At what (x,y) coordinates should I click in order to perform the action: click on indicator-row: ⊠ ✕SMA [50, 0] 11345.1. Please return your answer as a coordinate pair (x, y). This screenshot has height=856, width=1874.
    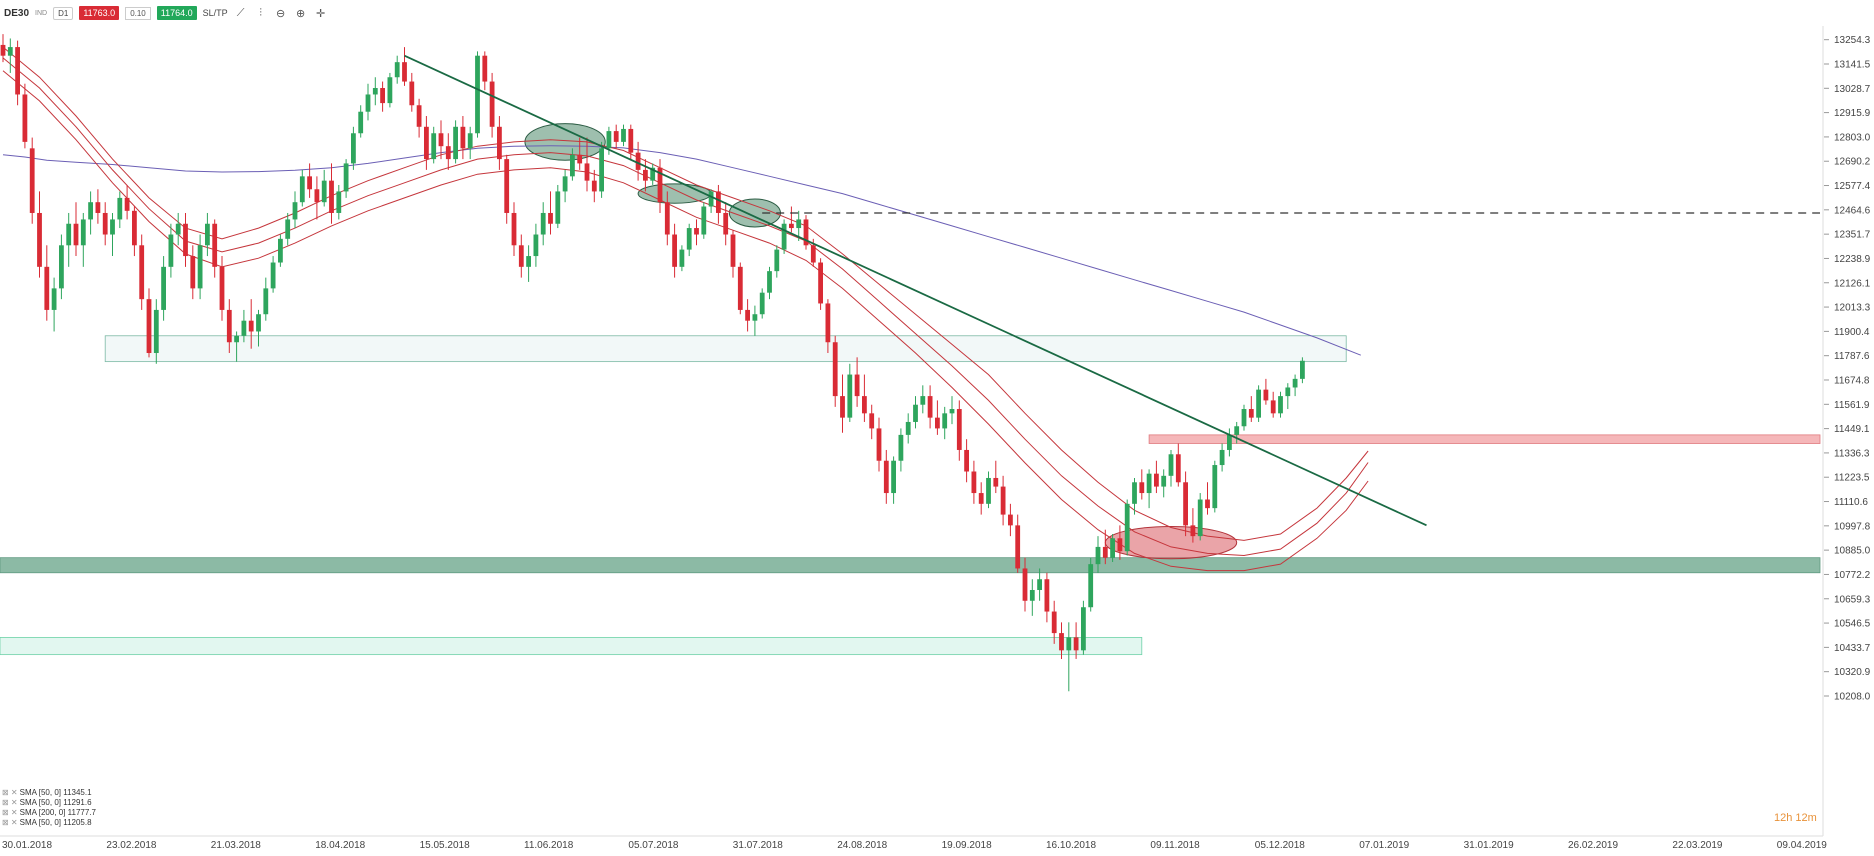
    Looking at the image, I should click on (49, 793).